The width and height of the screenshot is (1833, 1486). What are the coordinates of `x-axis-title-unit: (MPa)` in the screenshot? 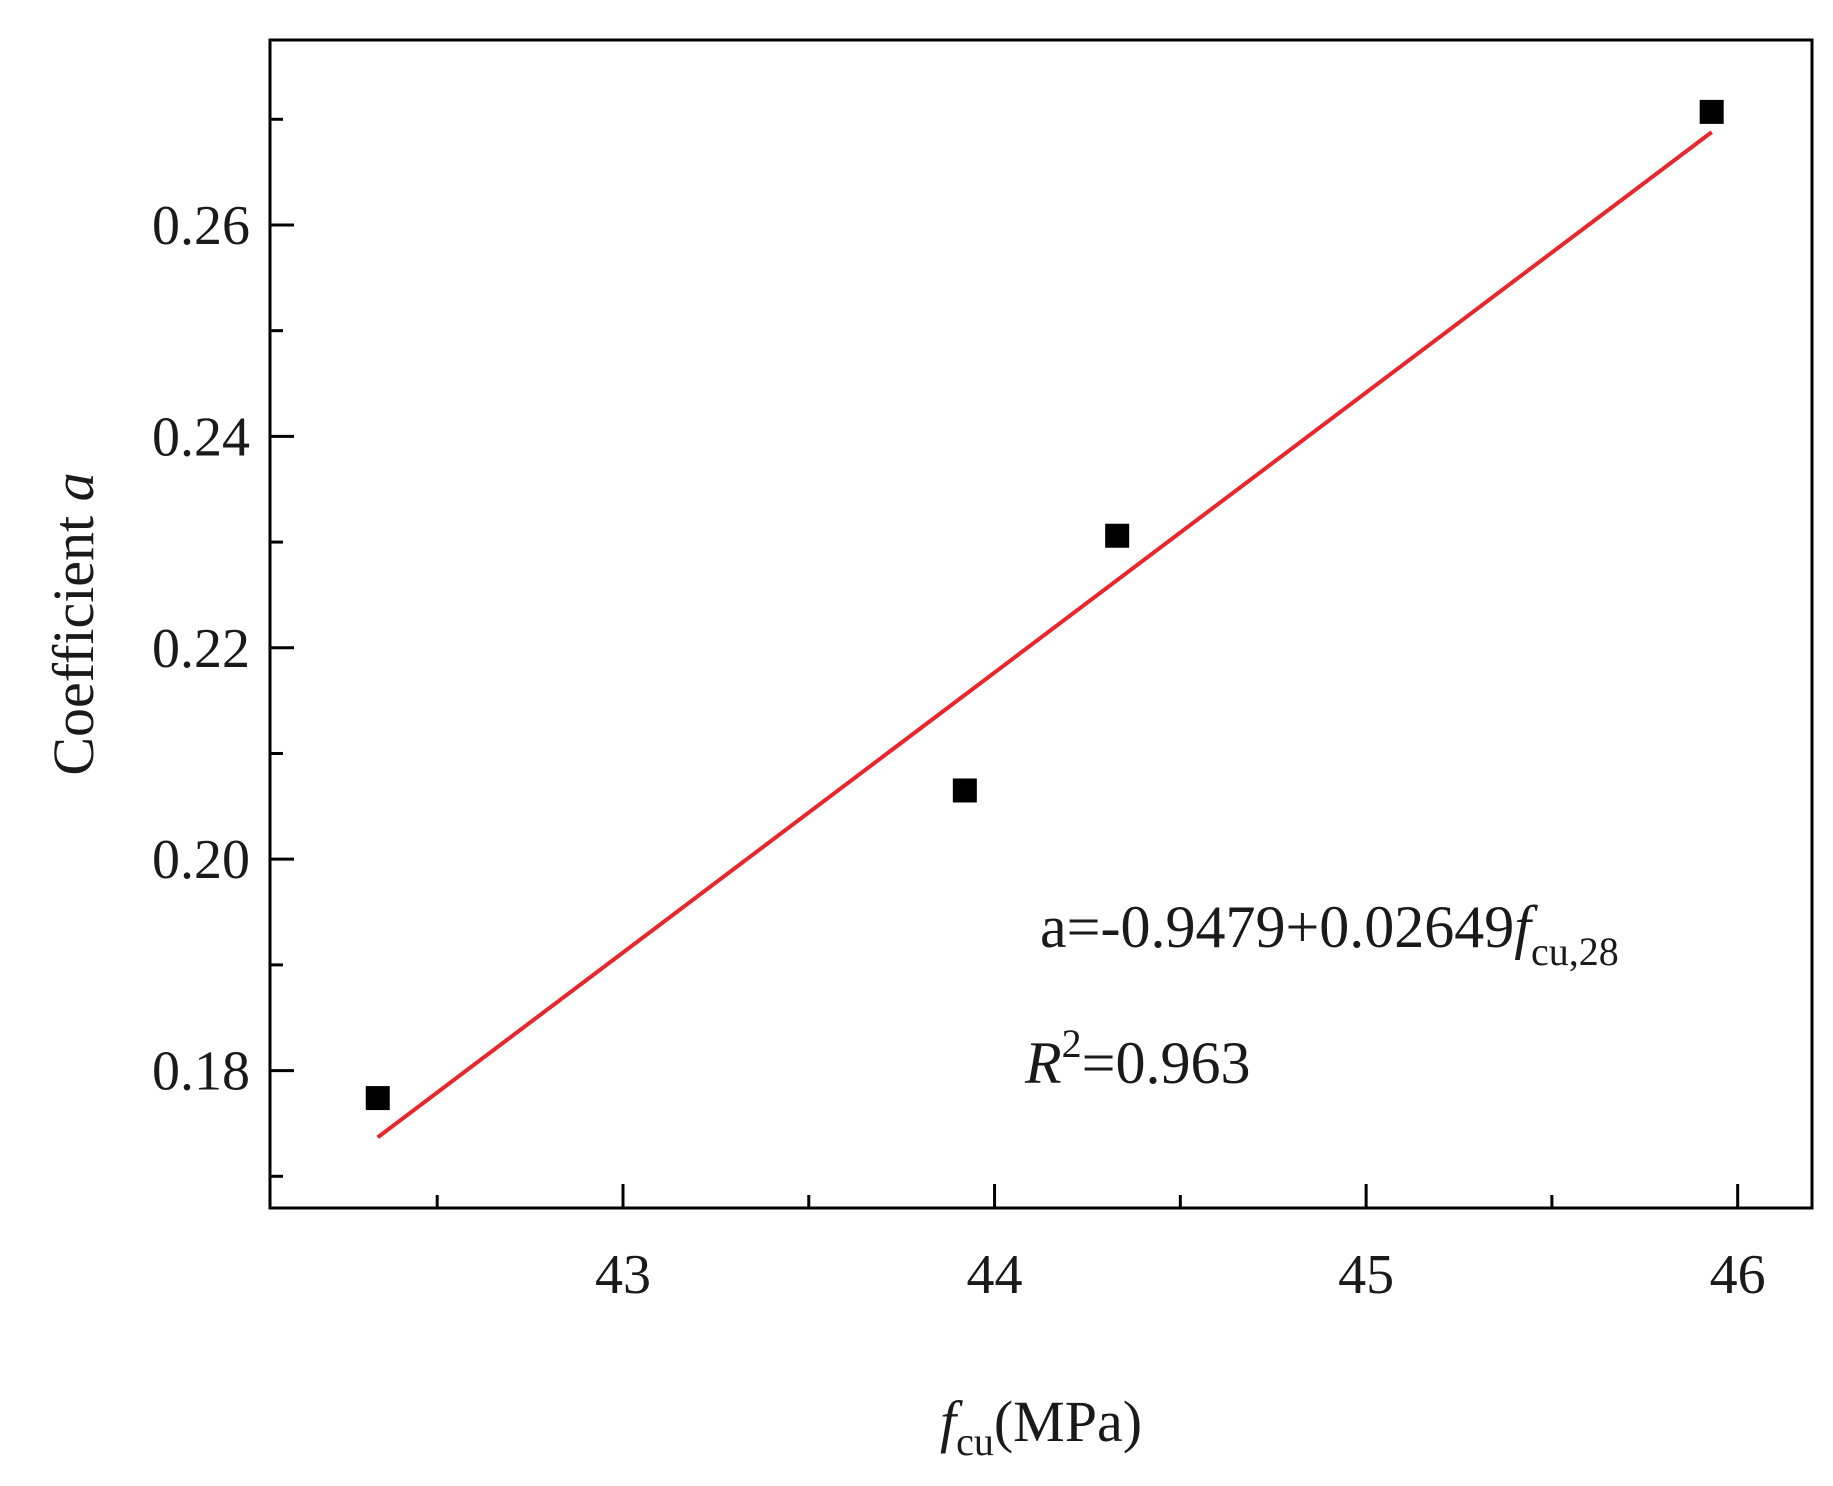 It's located at (1068, 1421).